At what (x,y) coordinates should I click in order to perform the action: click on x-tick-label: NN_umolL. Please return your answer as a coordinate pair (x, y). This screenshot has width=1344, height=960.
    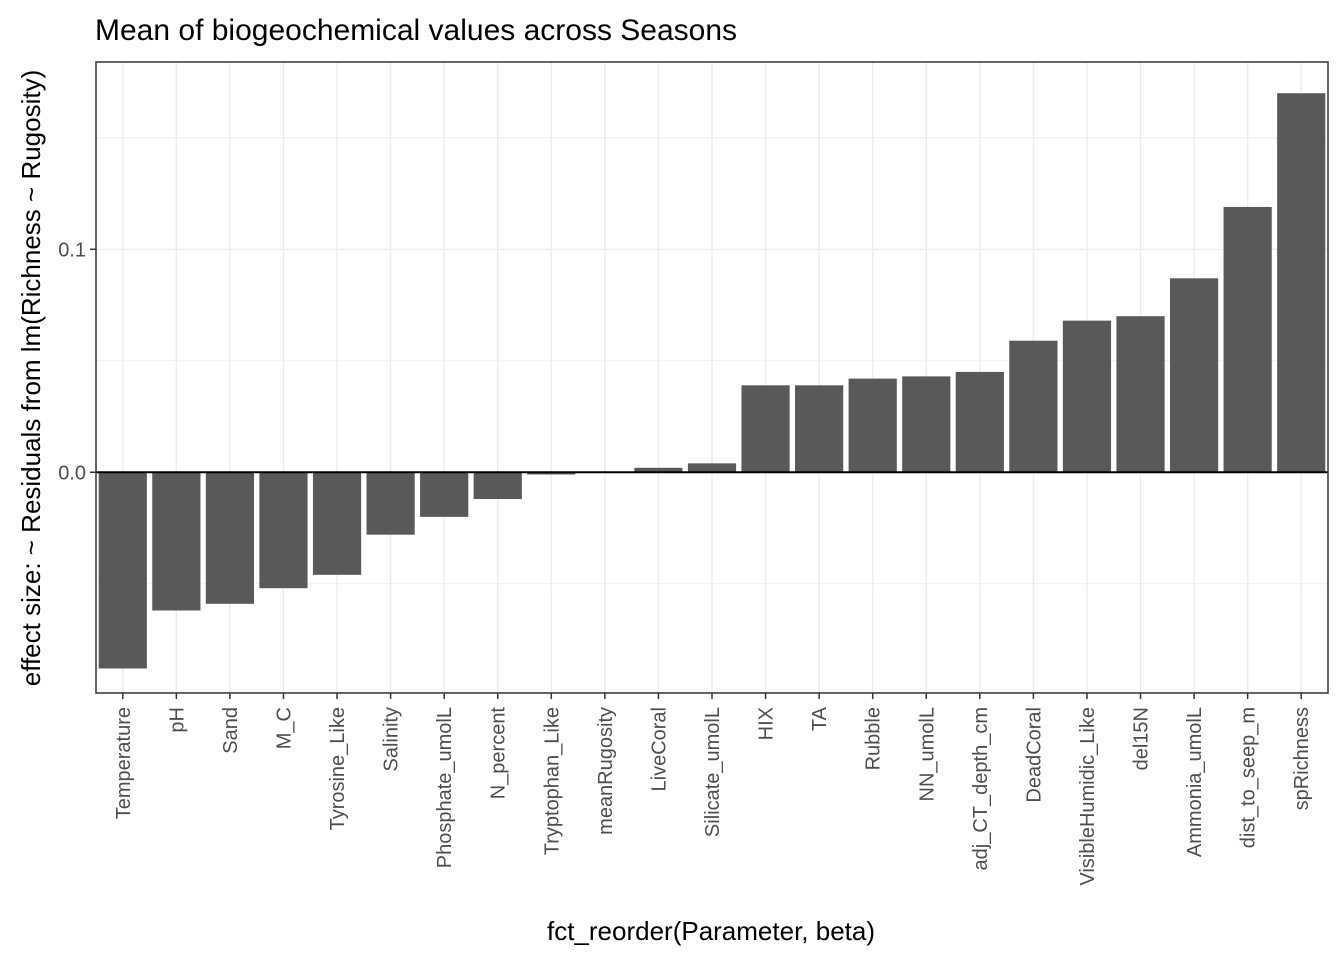
    Looking at the image, I should click on (927, 754).